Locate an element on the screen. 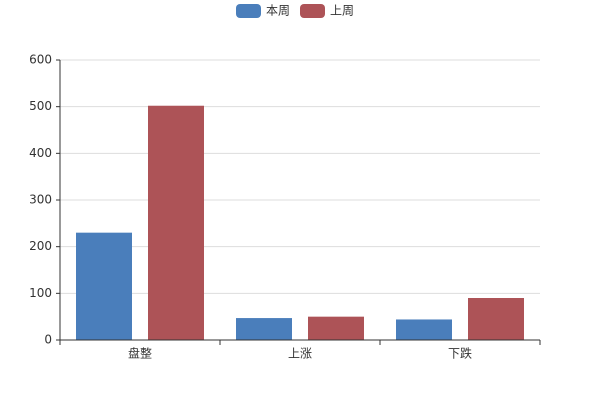 This screenshot has height=400, width=600. y-tick-label: 600 is located at coordinates (40, 60).